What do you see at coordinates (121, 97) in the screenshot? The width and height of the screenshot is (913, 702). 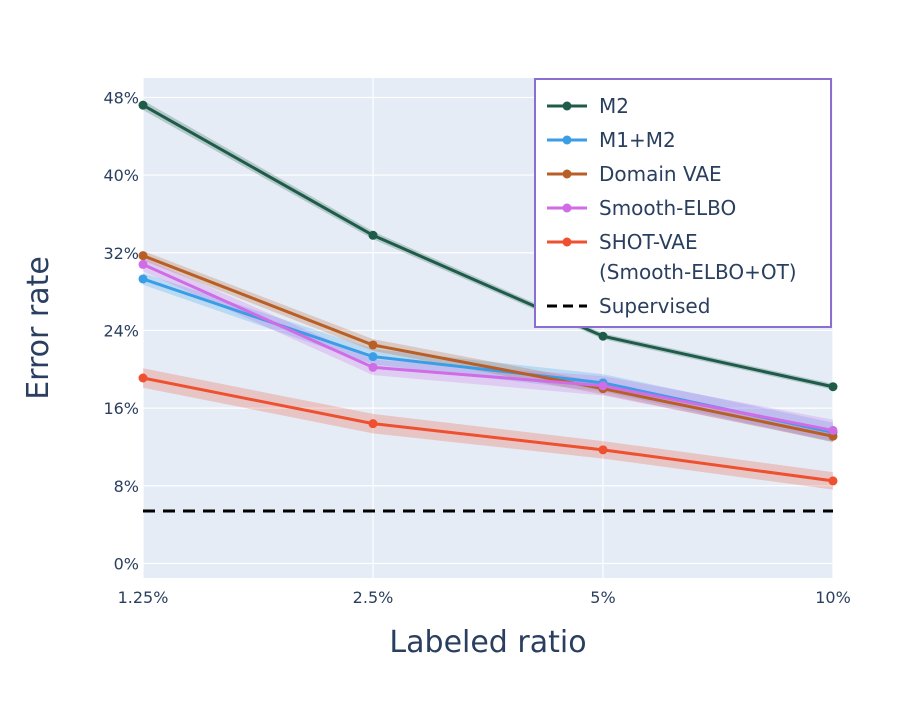 I see `y-tick-label: 48%` at bounding box center [121, 97].